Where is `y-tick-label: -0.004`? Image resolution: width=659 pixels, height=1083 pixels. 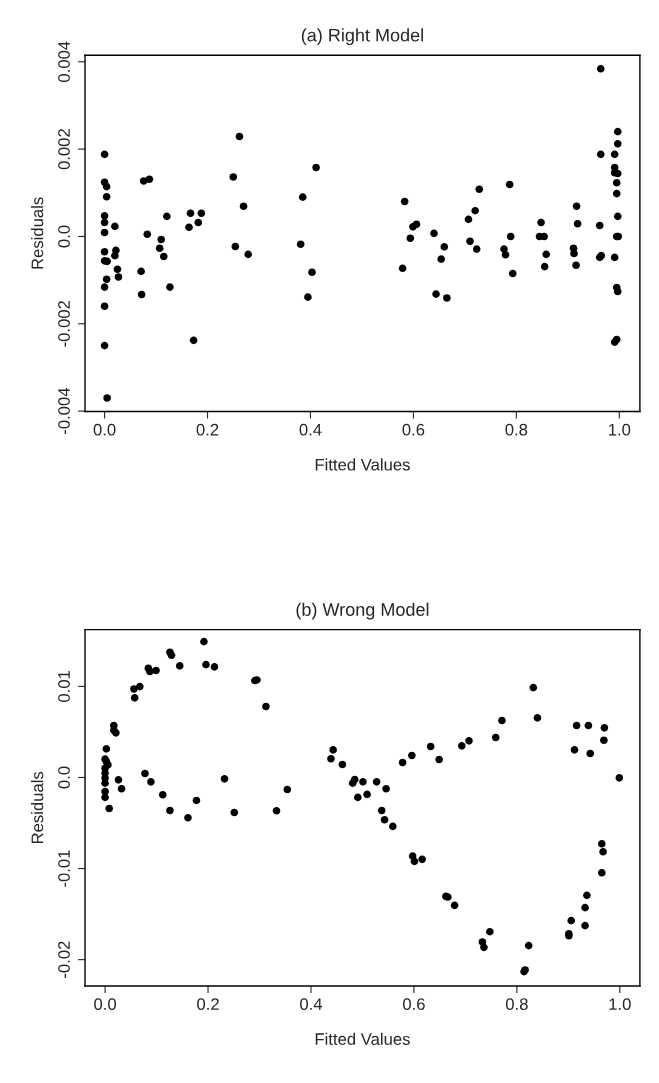
y-tick-label: -0.004 is located at coordinates (64, 410).